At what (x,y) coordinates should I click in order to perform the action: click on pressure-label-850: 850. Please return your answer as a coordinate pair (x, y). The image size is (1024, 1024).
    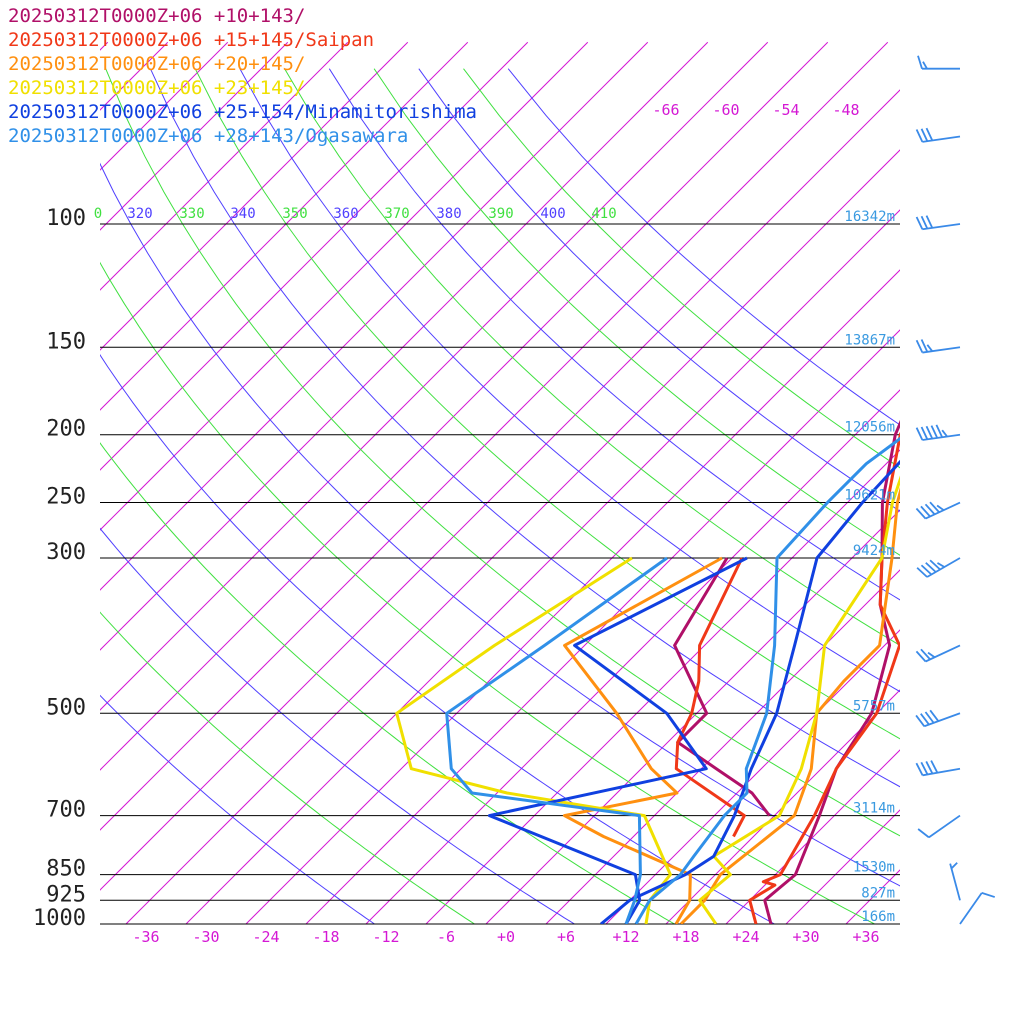
    Looking at the image, I should click on (66, 869).